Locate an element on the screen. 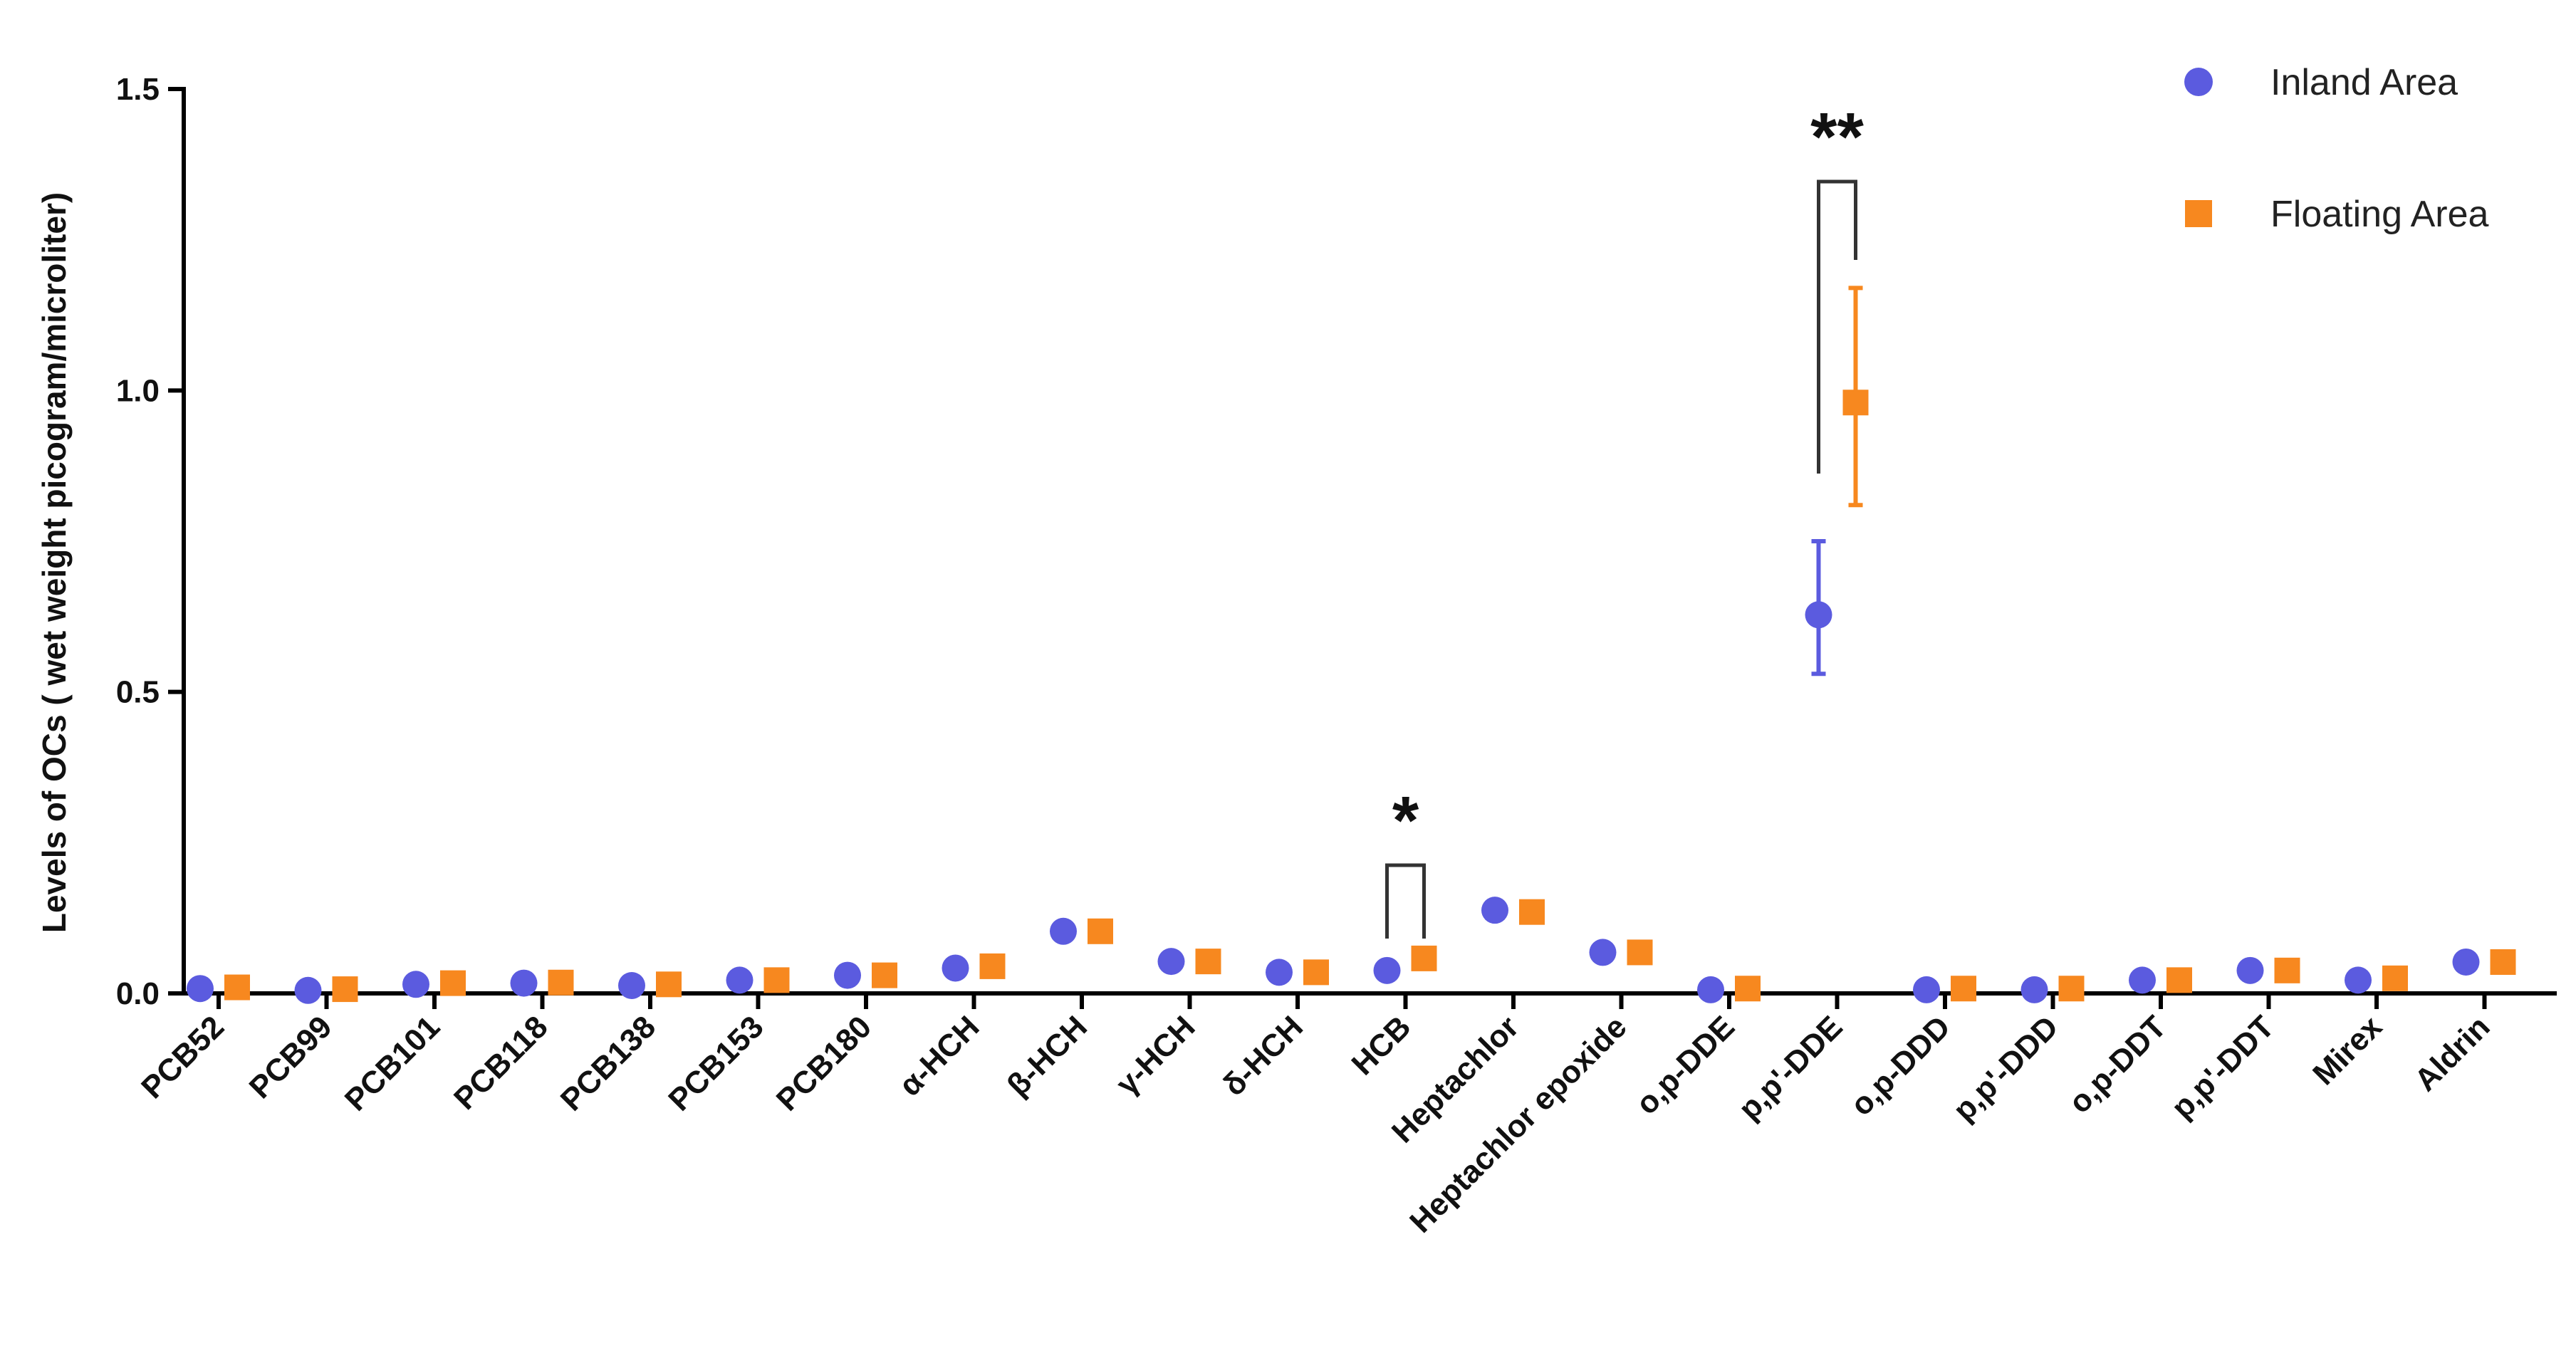 This screenshot has width=2576, height=1358. x-tick-label: γ-HCH is located at coordinates (1156, 1055).